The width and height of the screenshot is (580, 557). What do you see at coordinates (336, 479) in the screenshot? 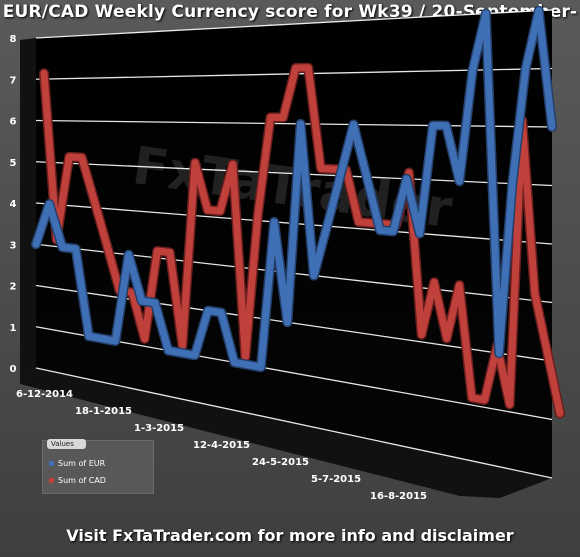
I see `x-tick-label: 5-7-2015` at bounding box center [336, 479].